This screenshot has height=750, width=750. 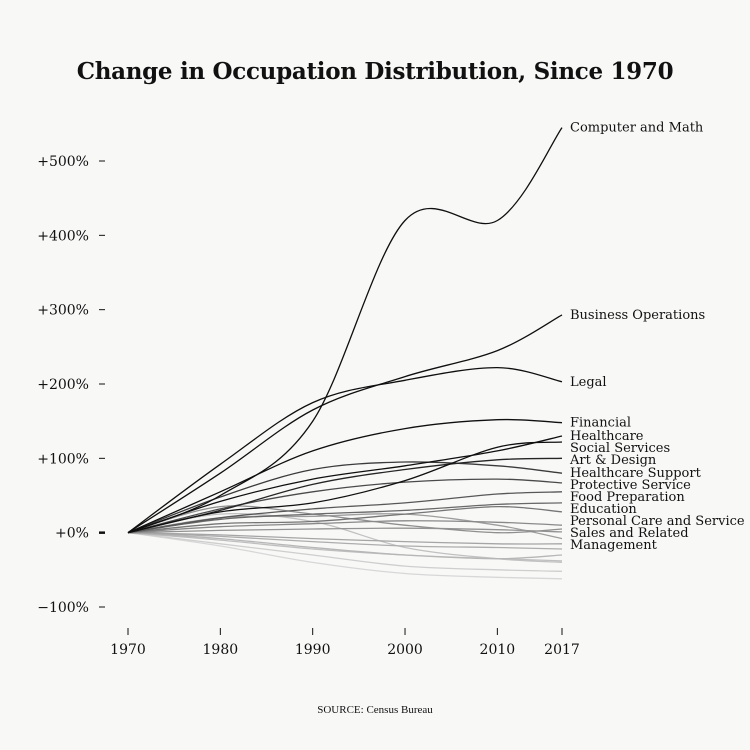 What do you see at coordinates (636, 473) in the screenshot?
I see `series-label: Healthcare Support` at bounding box center [636, 473].